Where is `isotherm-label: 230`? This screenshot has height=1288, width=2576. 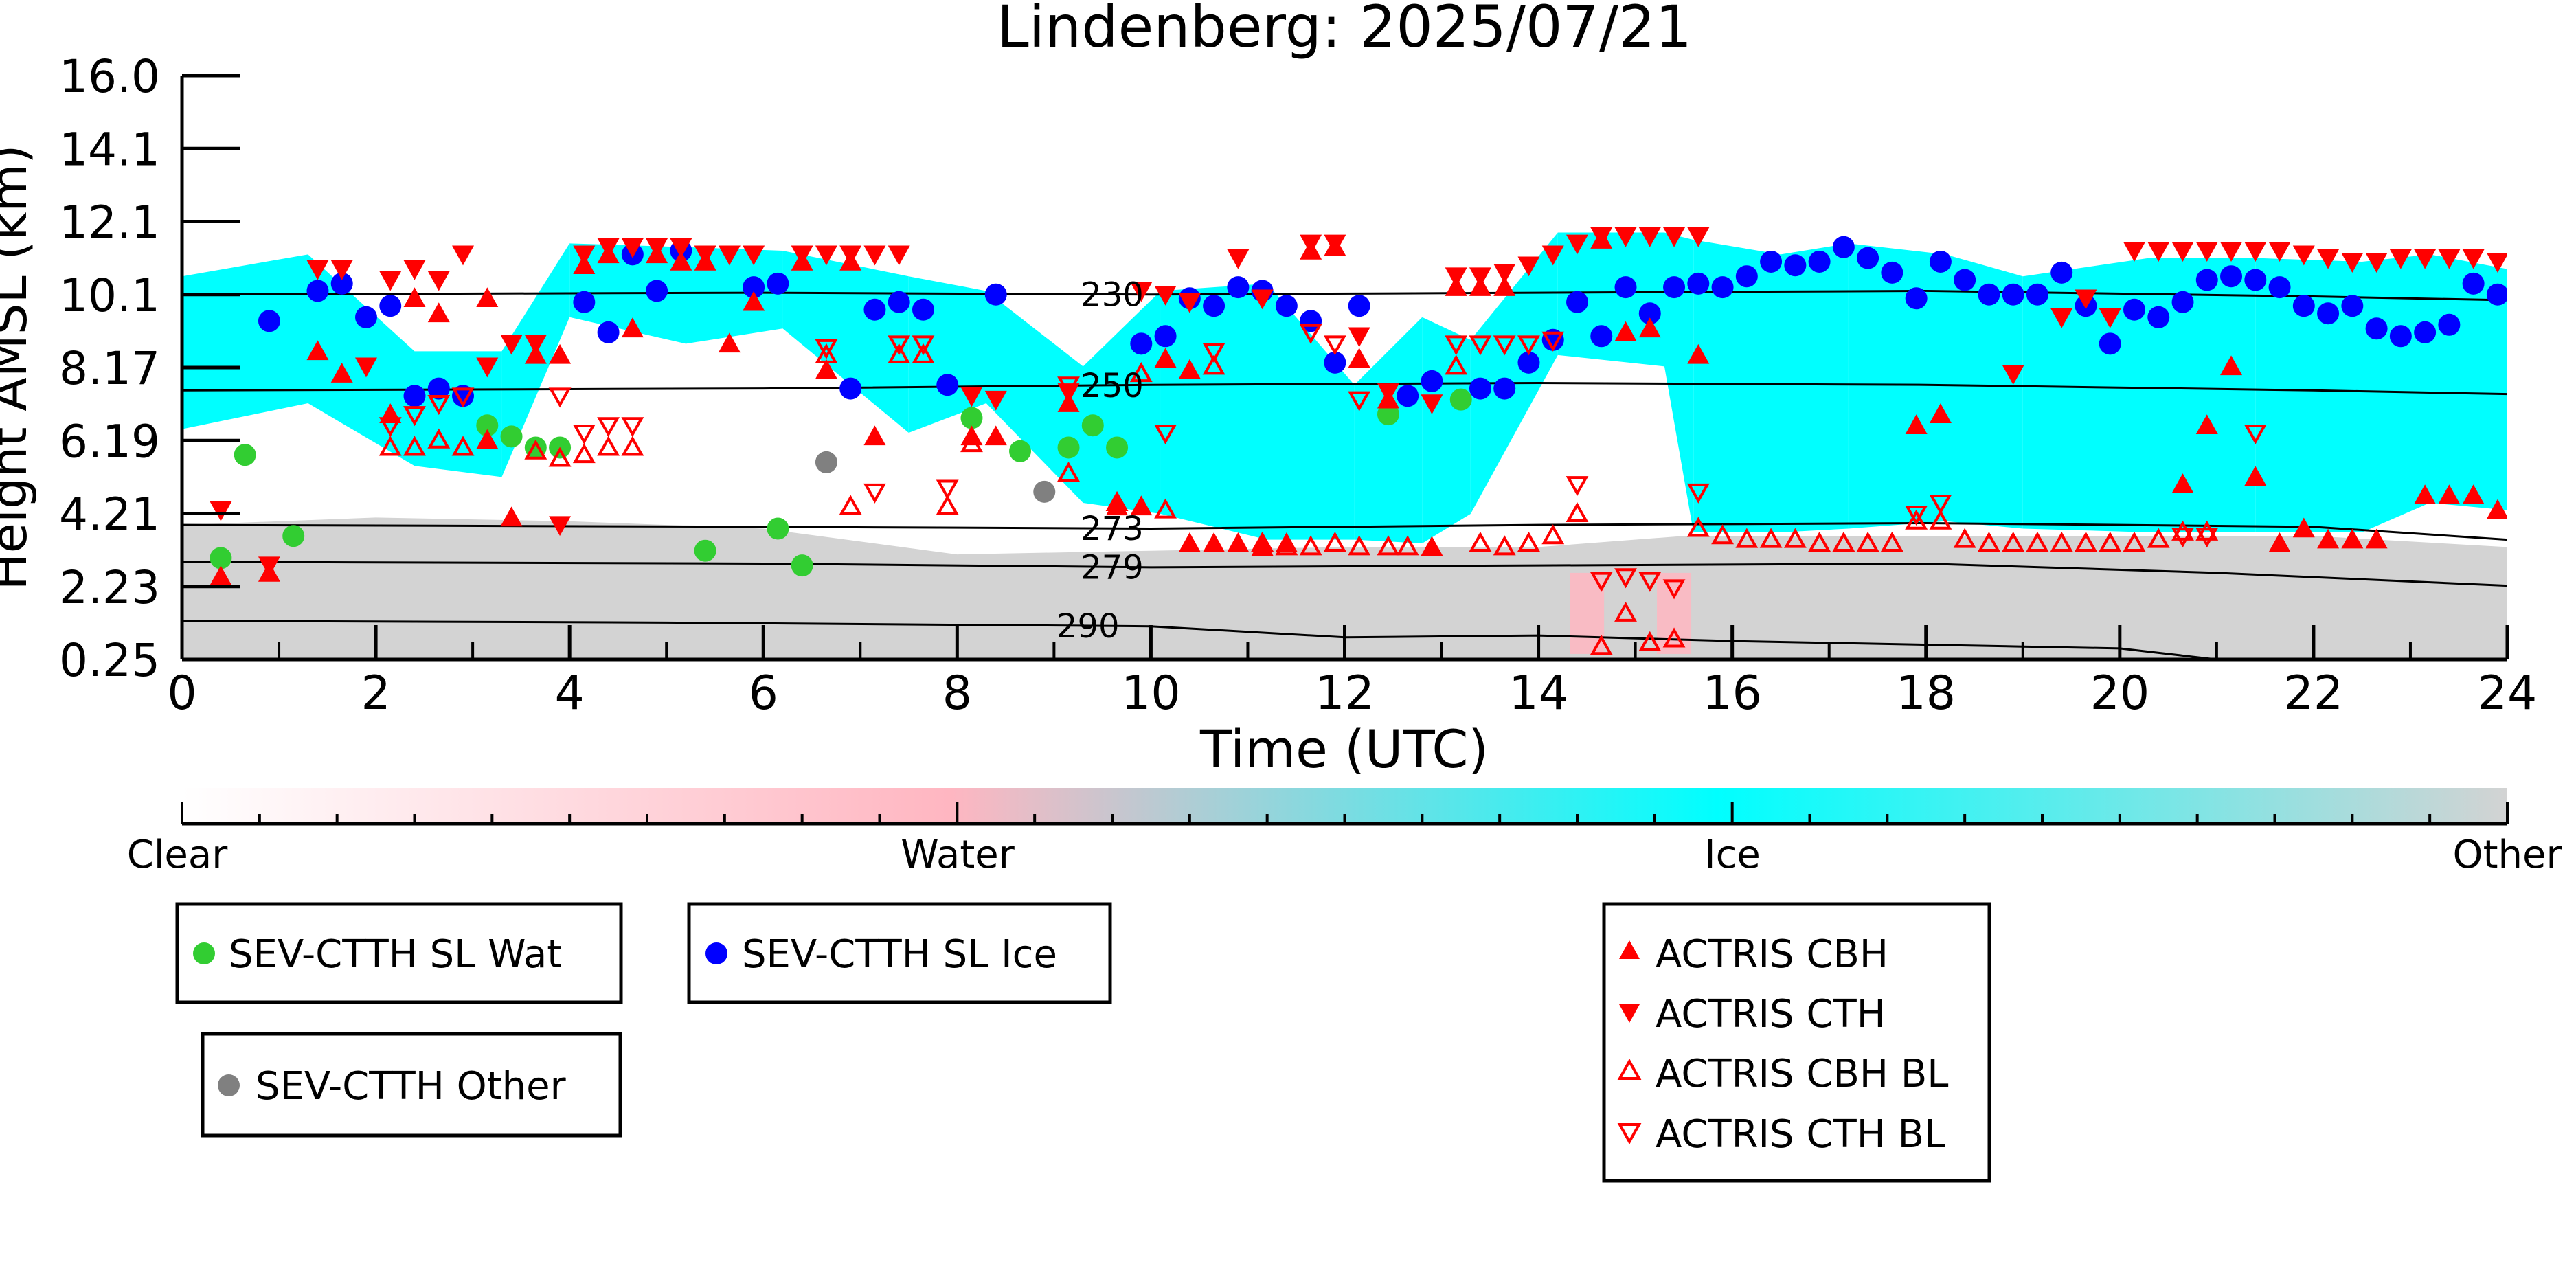
isotherm-label: 230 is located at coordinates (1112, 294).